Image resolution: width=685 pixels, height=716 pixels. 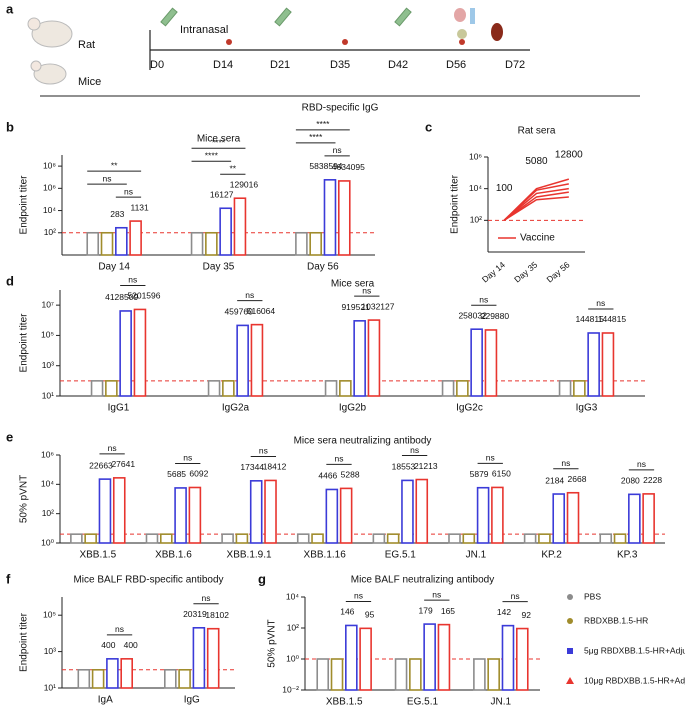 What do you see at coordinates (148, 580) in the screenshot?
I see `chart-title: Mice BALF RBD-specific antibody` at bounding box center [148, 580].